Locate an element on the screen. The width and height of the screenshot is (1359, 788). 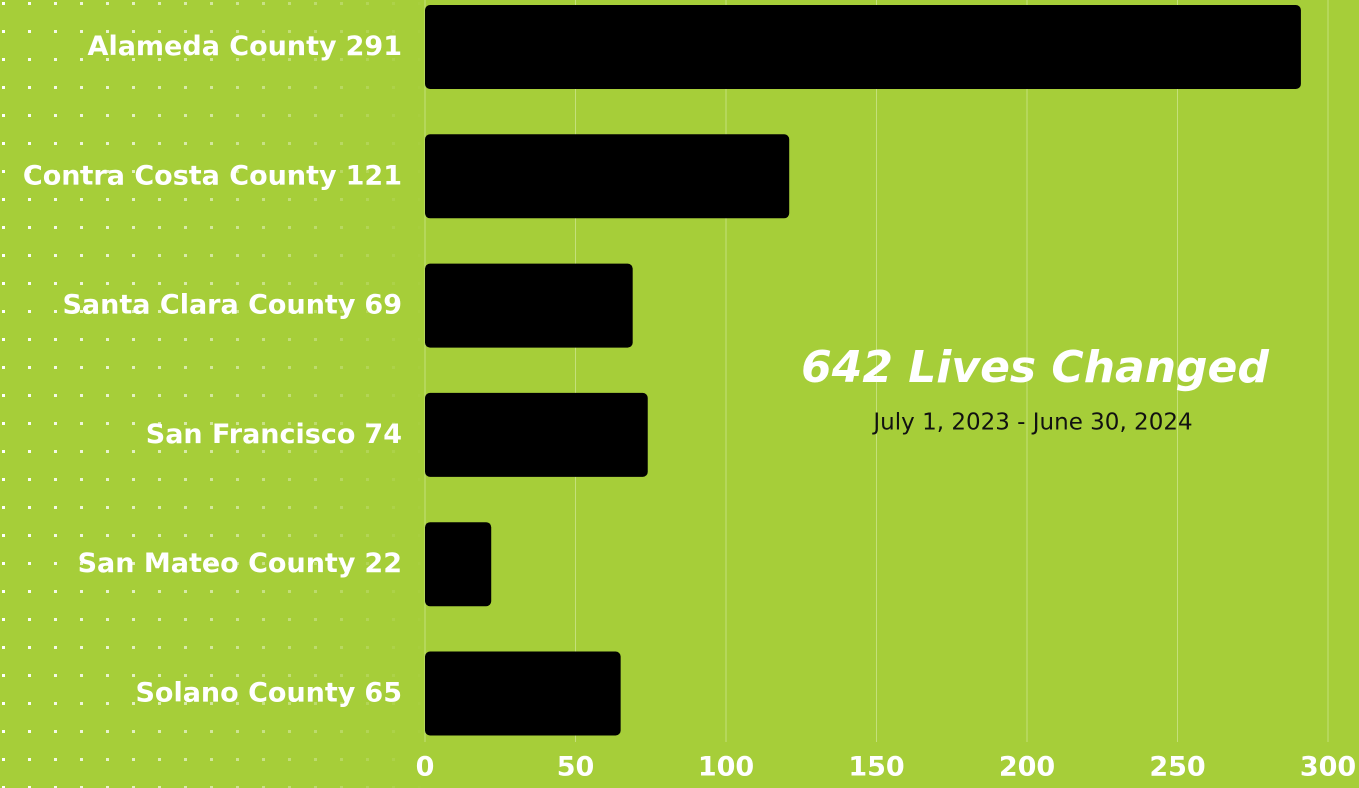
category-name: San Mateo County is located at coordinates (217, 563).